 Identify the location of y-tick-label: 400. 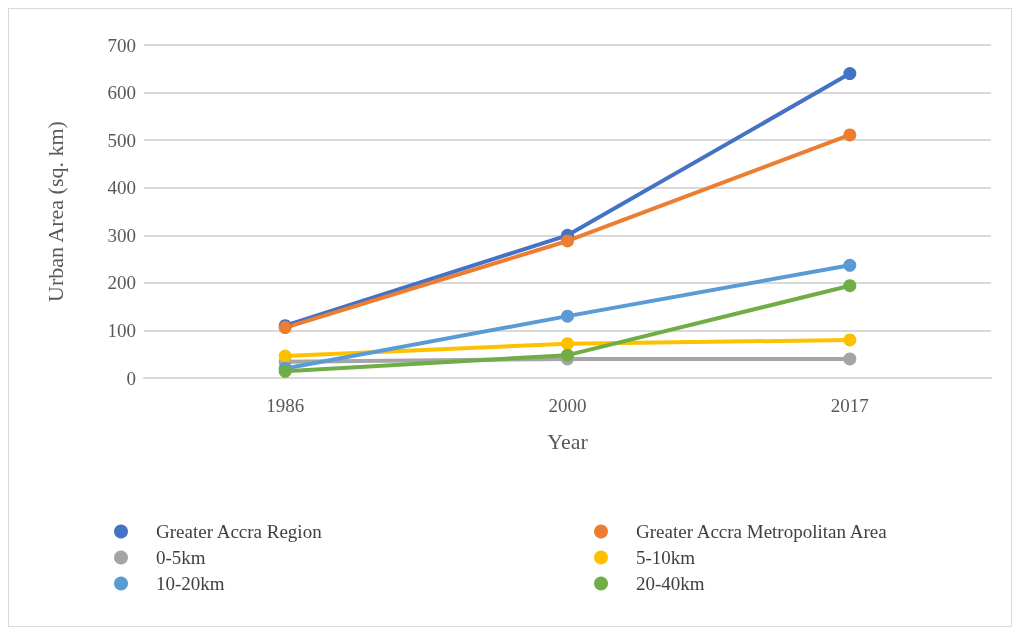
(121, 188).